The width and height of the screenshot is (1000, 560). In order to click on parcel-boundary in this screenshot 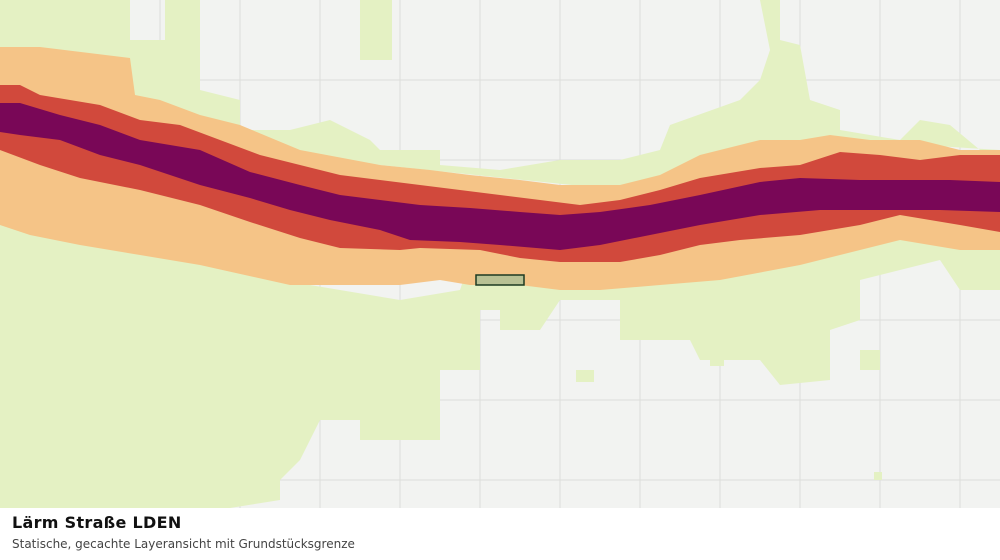, I will do `click(500, 280)`.